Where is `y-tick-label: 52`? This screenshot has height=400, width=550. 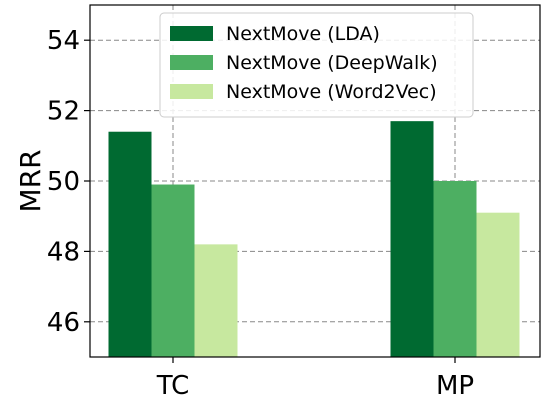
y-tick-label: 52 is located at coordinates (63, 112).